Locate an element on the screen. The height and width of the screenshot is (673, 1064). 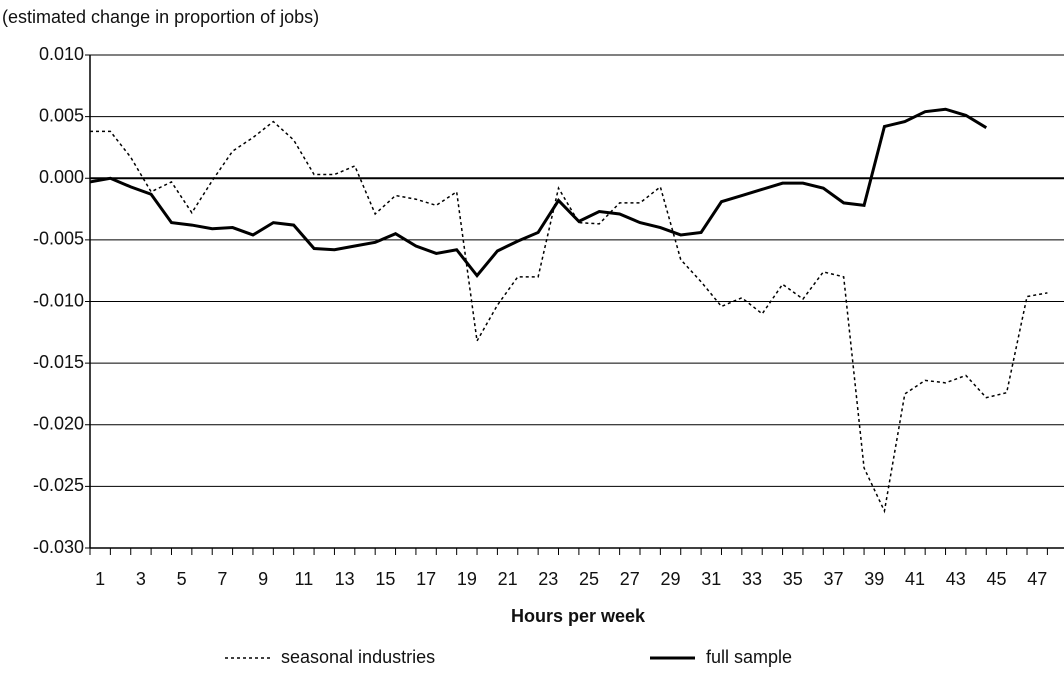
x-tick-label: 11 is located at coordinates (304, 579).